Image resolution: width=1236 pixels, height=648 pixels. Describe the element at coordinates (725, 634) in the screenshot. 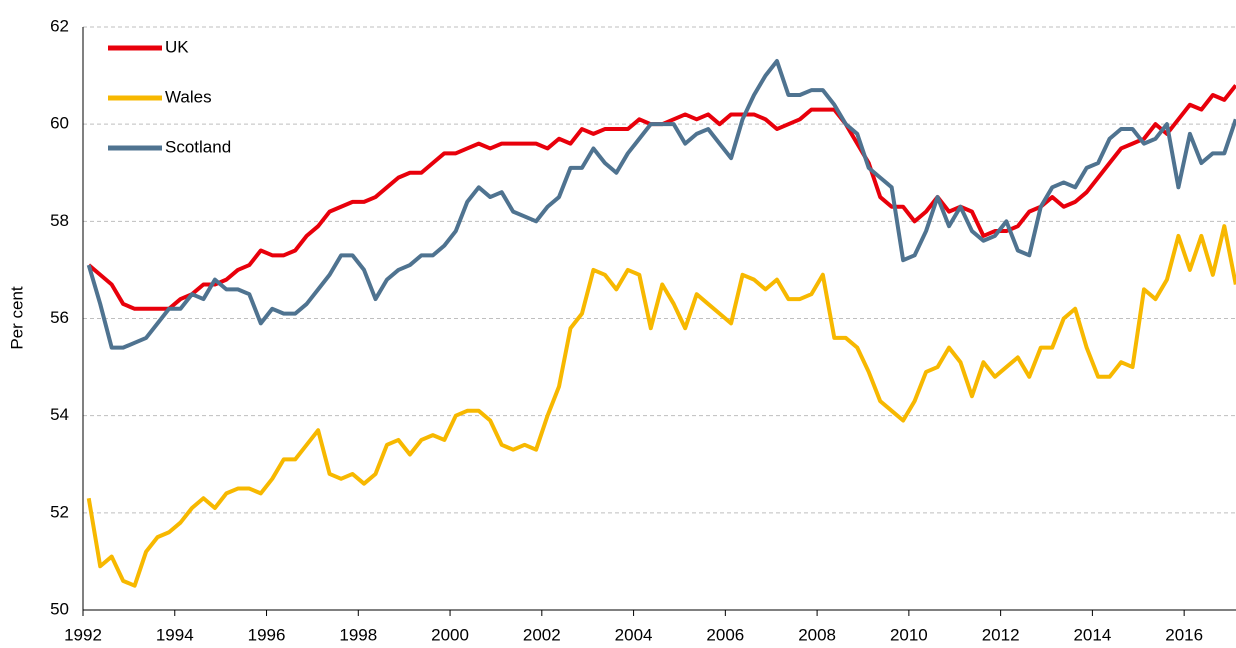

I see `x-tick-label: 2006` at that location.